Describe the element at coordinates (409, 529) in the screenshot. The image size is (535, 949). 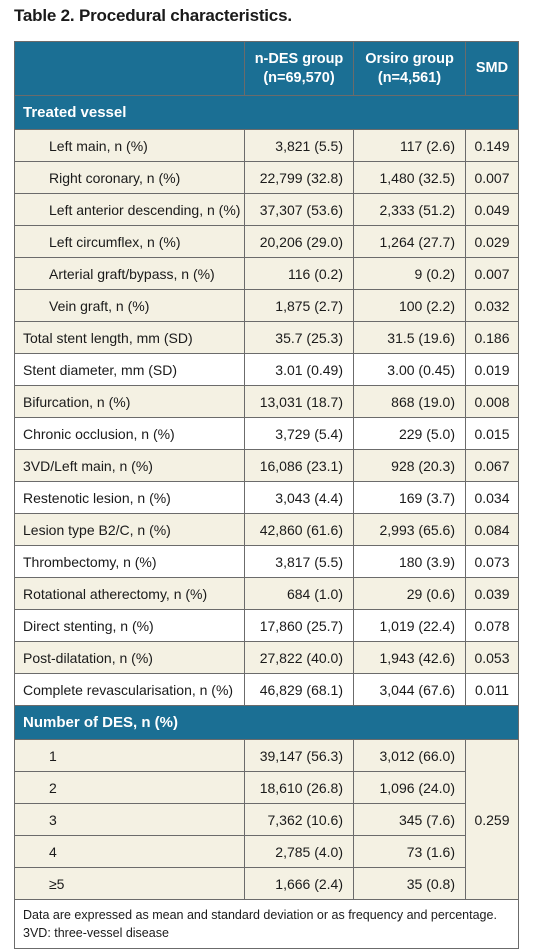
I see `orsiro-value: 2,993 (65.6)` at that location.